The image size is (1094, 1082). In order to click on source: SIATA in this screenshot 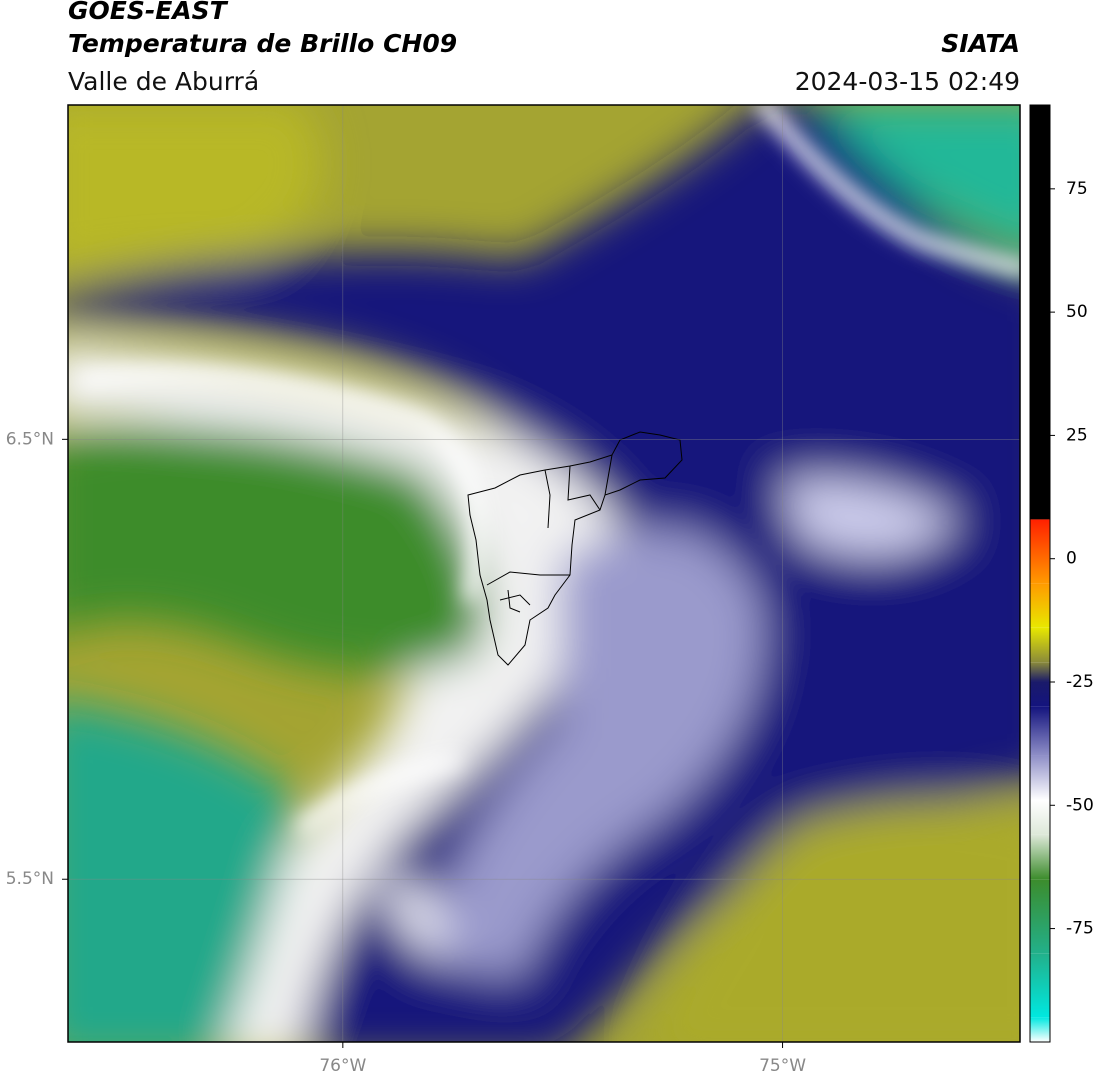, I will do `click(980, 43)`.